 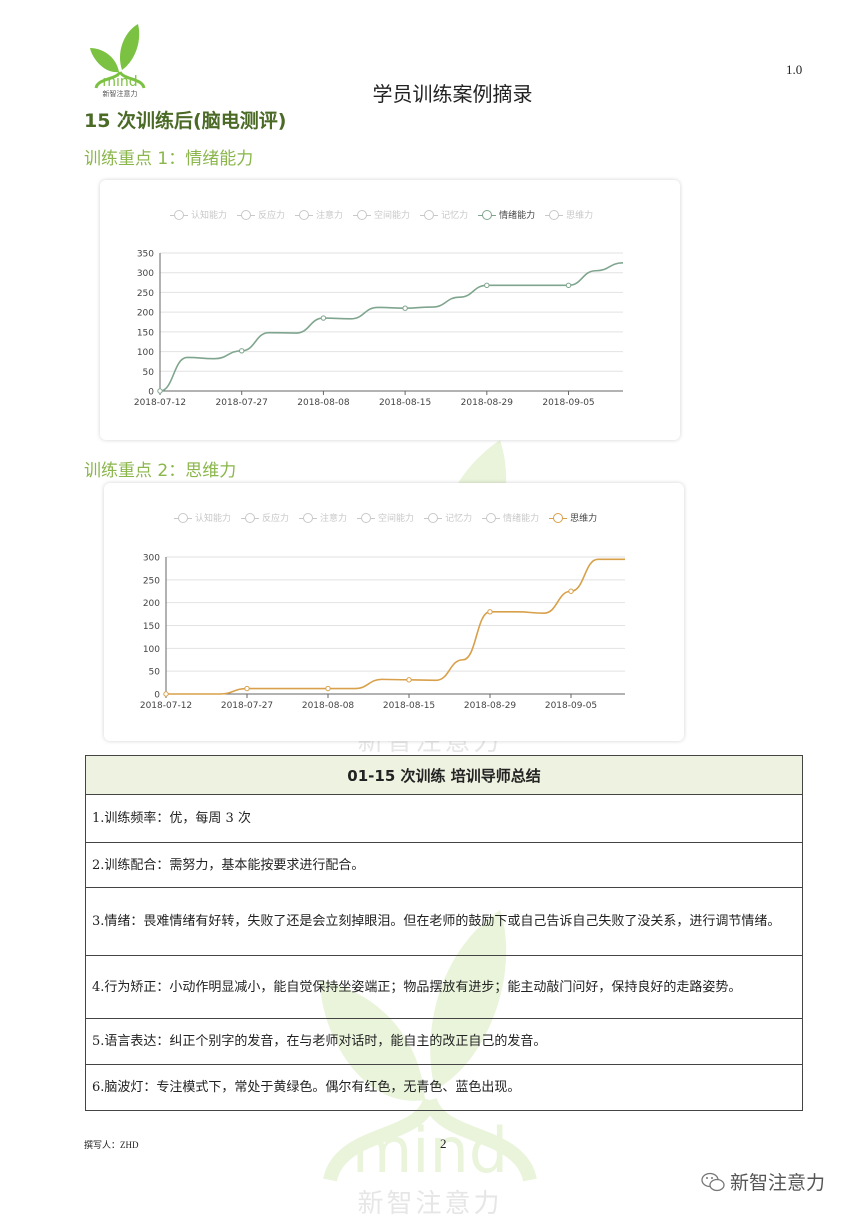 I want to click on brand-logo: mind 新智注意力, so click(x=118, y=61).